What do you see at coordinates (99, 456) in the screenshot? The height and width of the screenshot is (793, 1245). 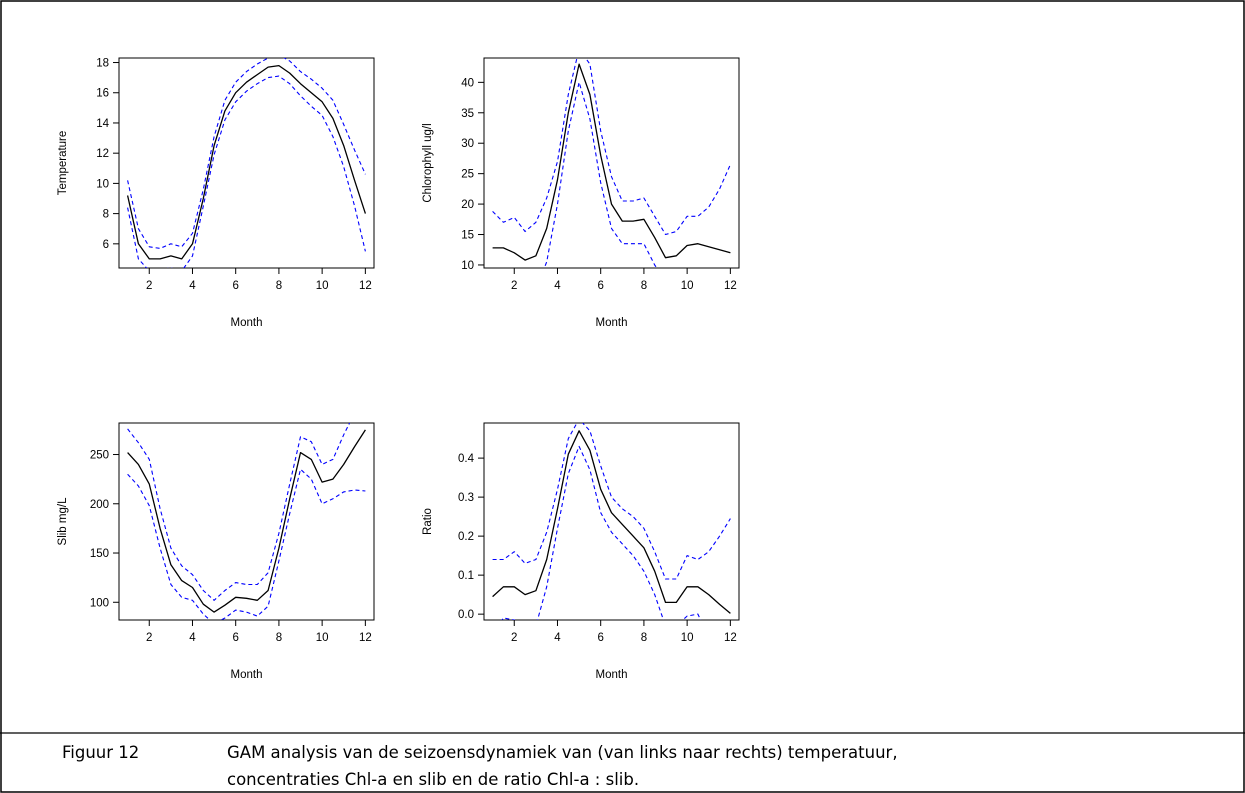 I see `y-tick-label: 250` at bounding box center [99, 456].